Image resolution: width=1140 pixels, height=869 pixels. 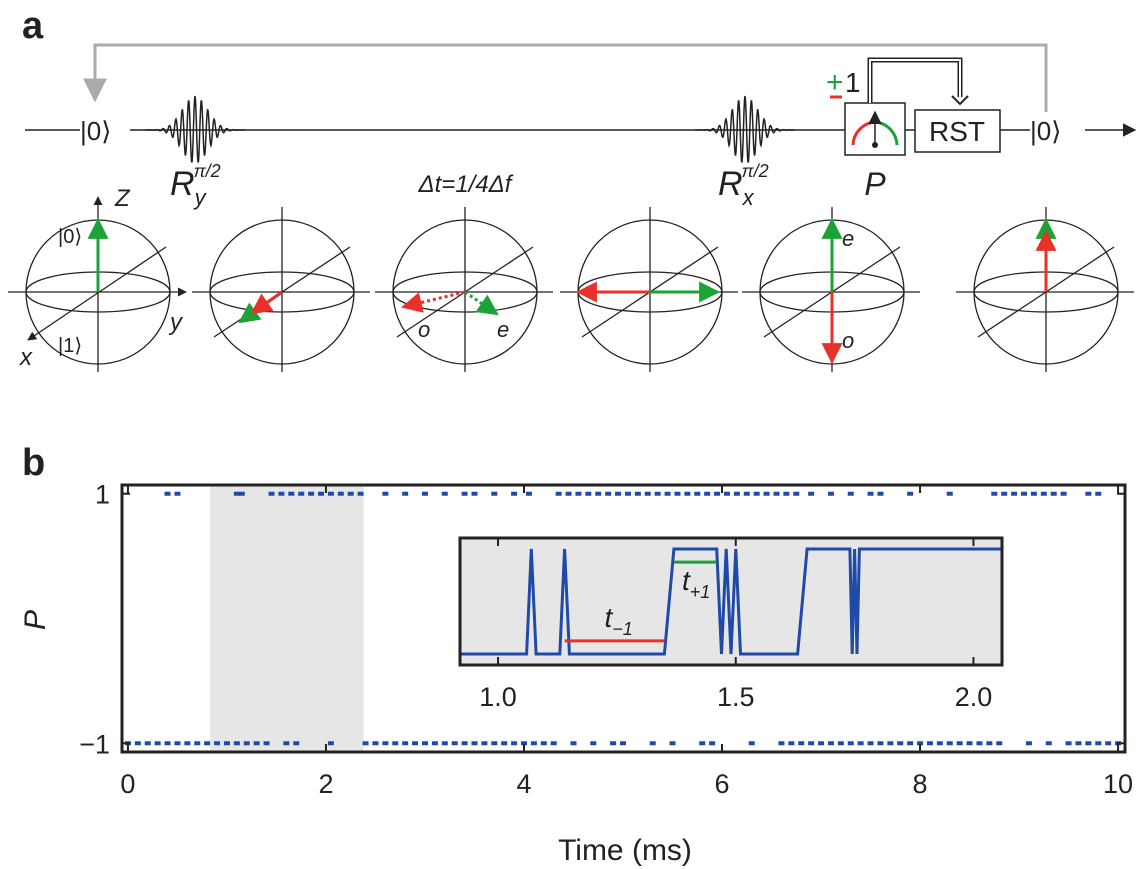 What do you see at coordinates (424, 329) in the screenshot?
I see `state-o: o` at bounding box center [424, 329].